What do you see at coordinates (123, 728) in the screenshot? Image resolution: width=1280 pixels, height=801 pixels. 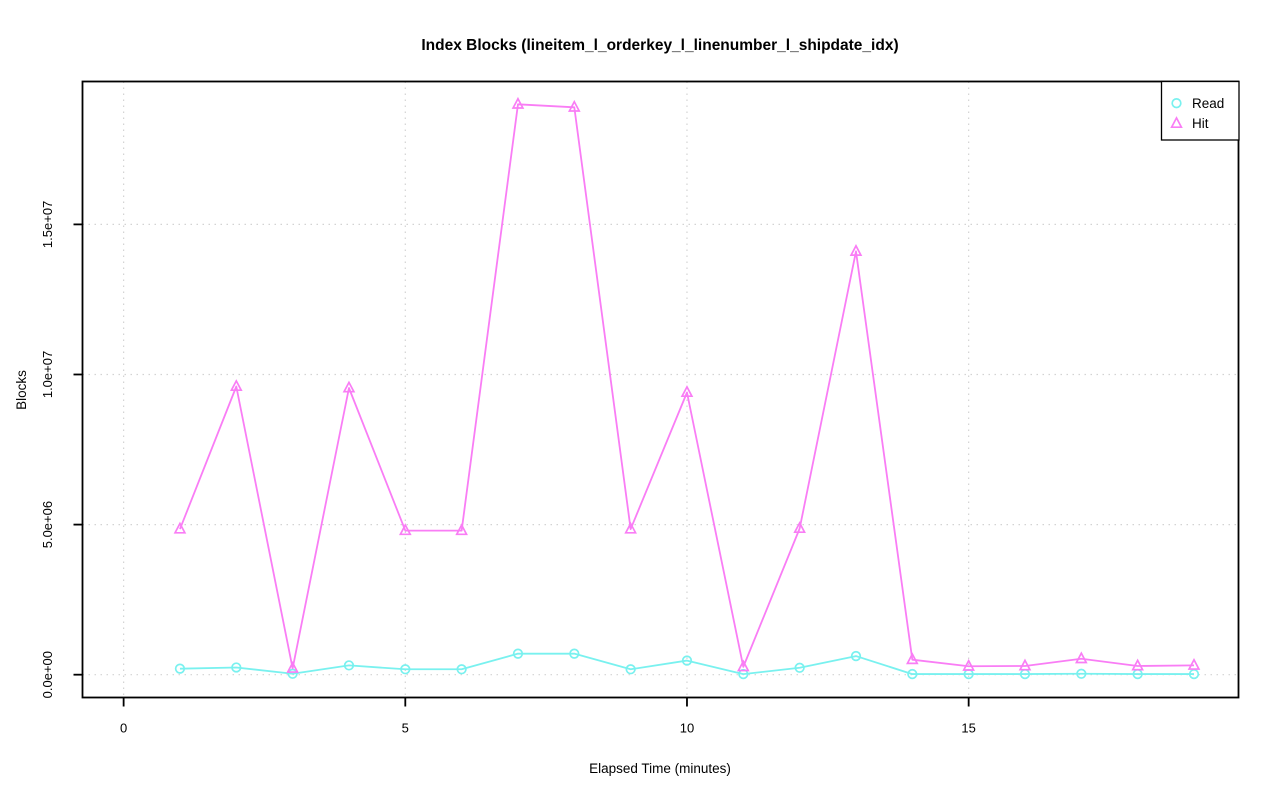 I see `x-tick-label: 0` at bounding box center [123, 728].